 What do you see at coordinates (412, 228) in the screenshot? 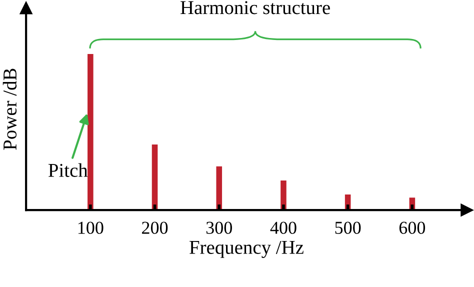
I see `x-tick-label: 600` at bounding box center [412, 228].